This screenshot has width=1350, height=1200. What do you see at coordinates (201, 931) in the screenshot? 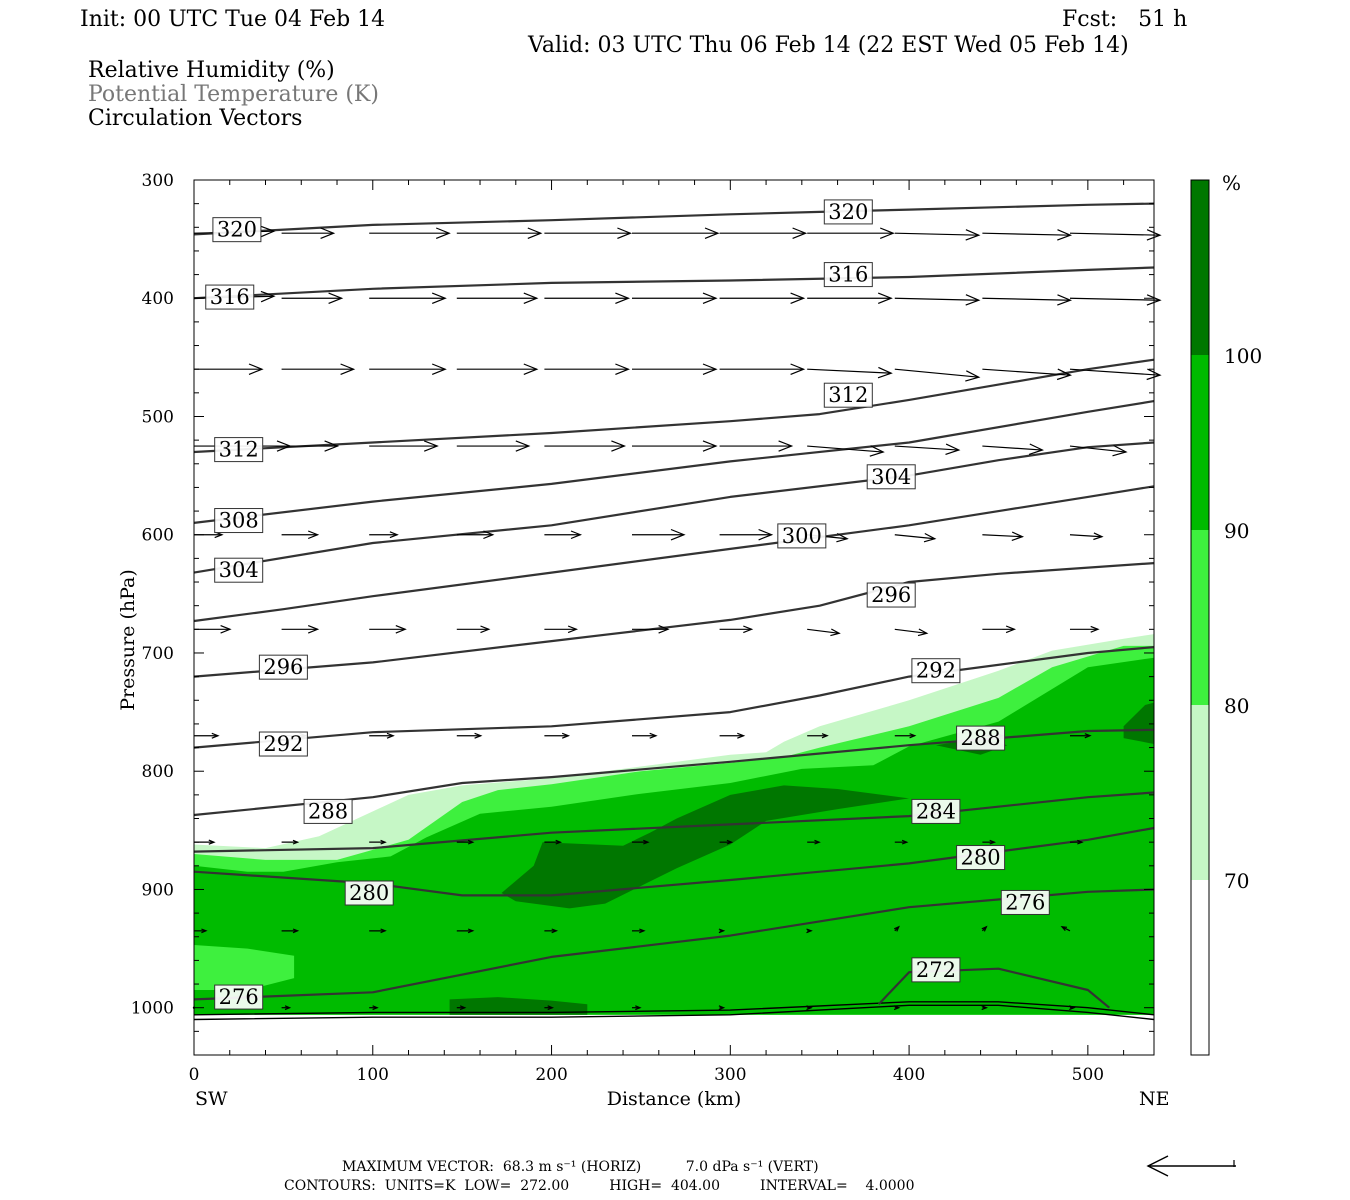
I see `vector-r8-c0` at bounding box center [201, 931].